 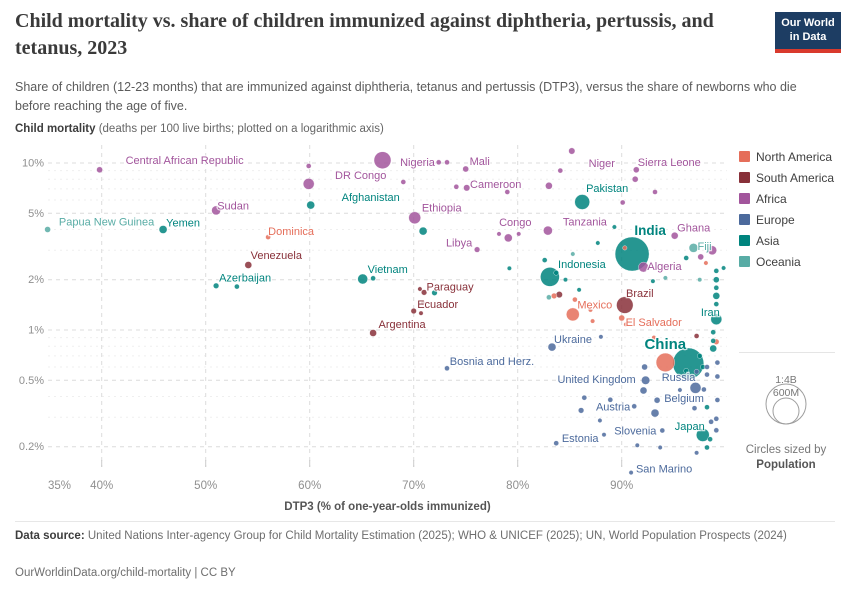 I want to click on dot-nigeria, so click(x=382, y=160).